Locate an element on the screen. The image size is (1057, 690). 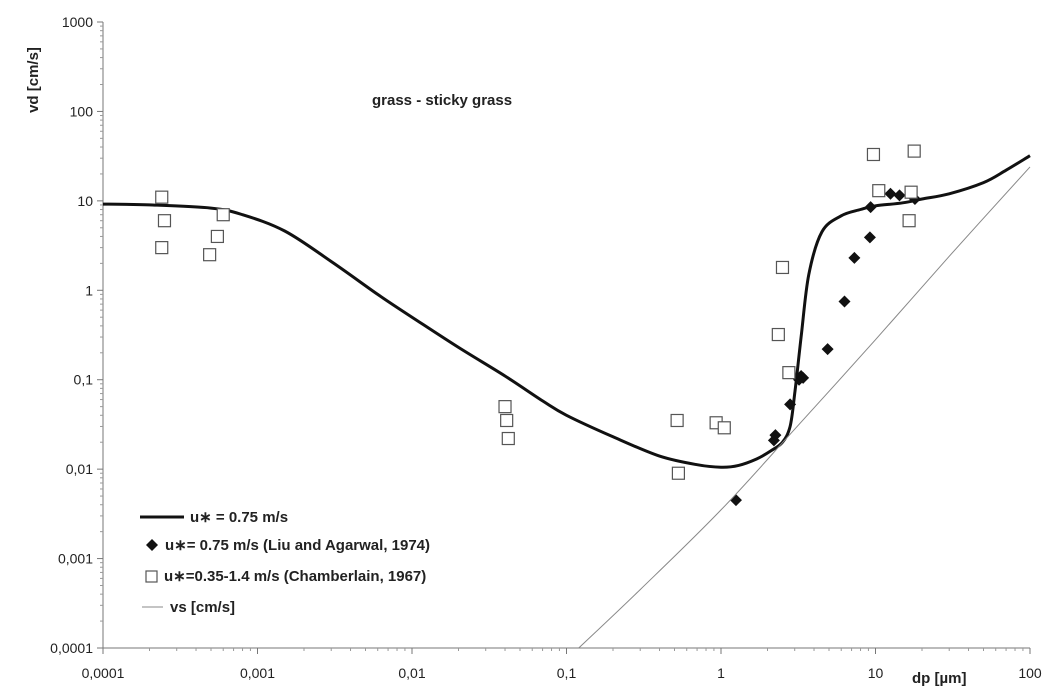
x-tick-label: 0,01 is located at coordinates (411, 673).